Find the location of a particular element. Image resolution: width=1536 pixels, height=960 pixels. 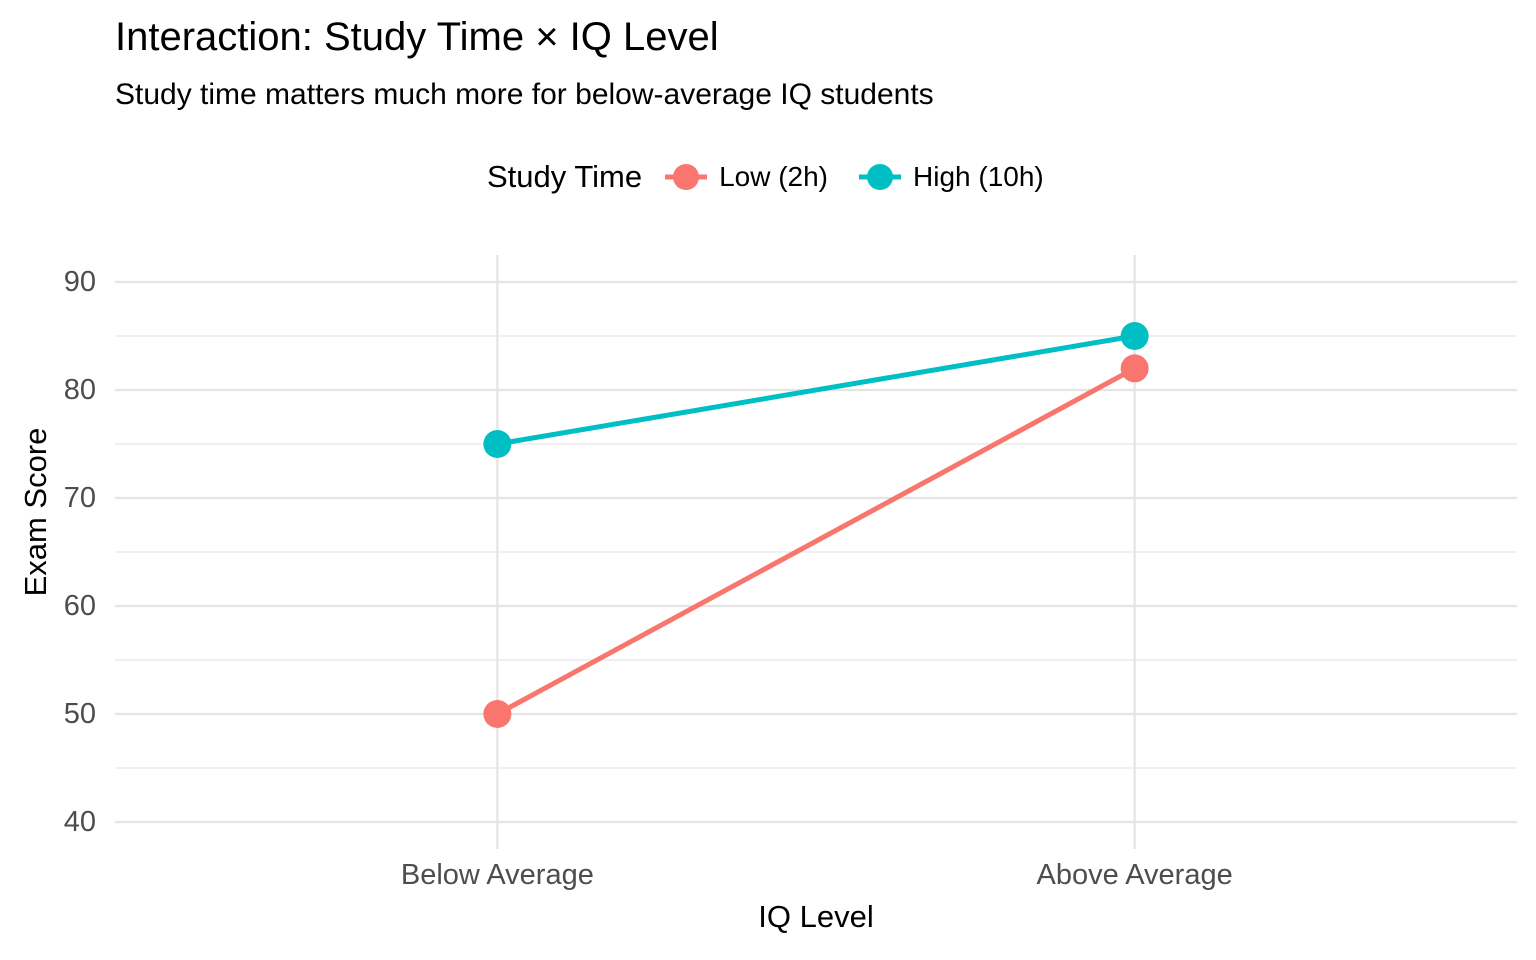

x-tick-label-1: Above Average is located at coordinates (1134, 875).